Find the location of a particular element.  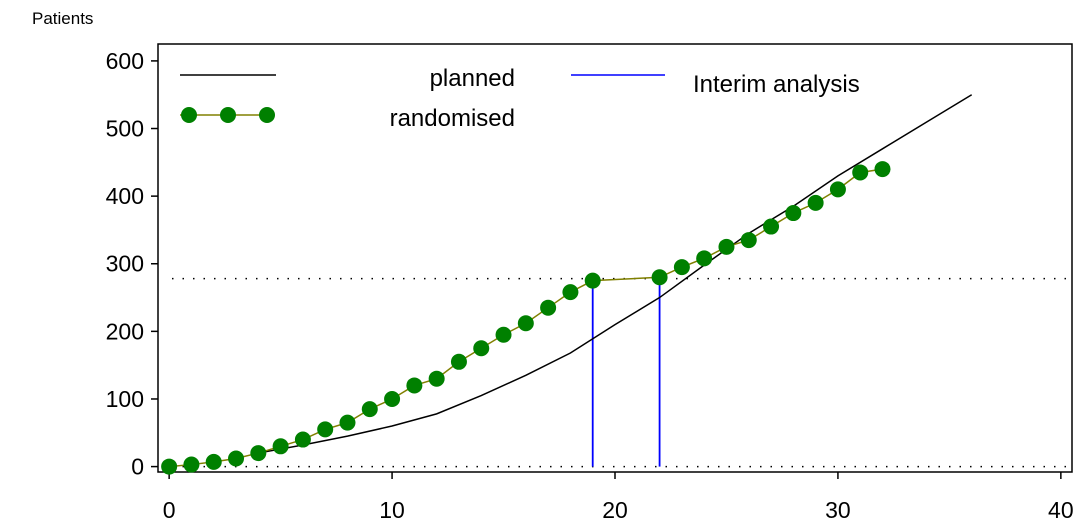

y-tick-label: 100 is located at coordinates (125, 399).